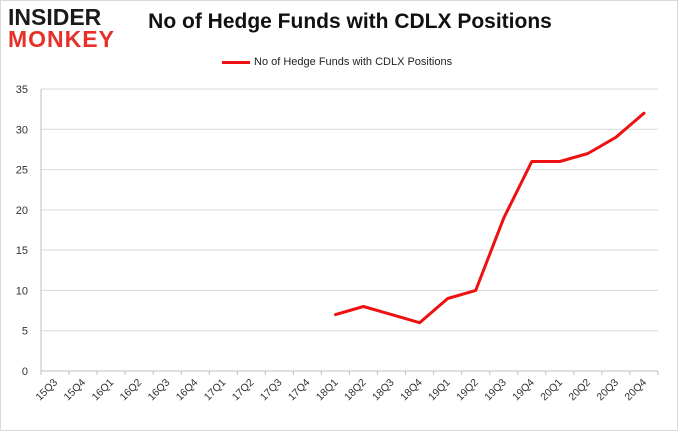 Image resolution: width=678 pixels, height=431 pixels. I want to click on x-tick-label: 16Q4, so click(187, 390).